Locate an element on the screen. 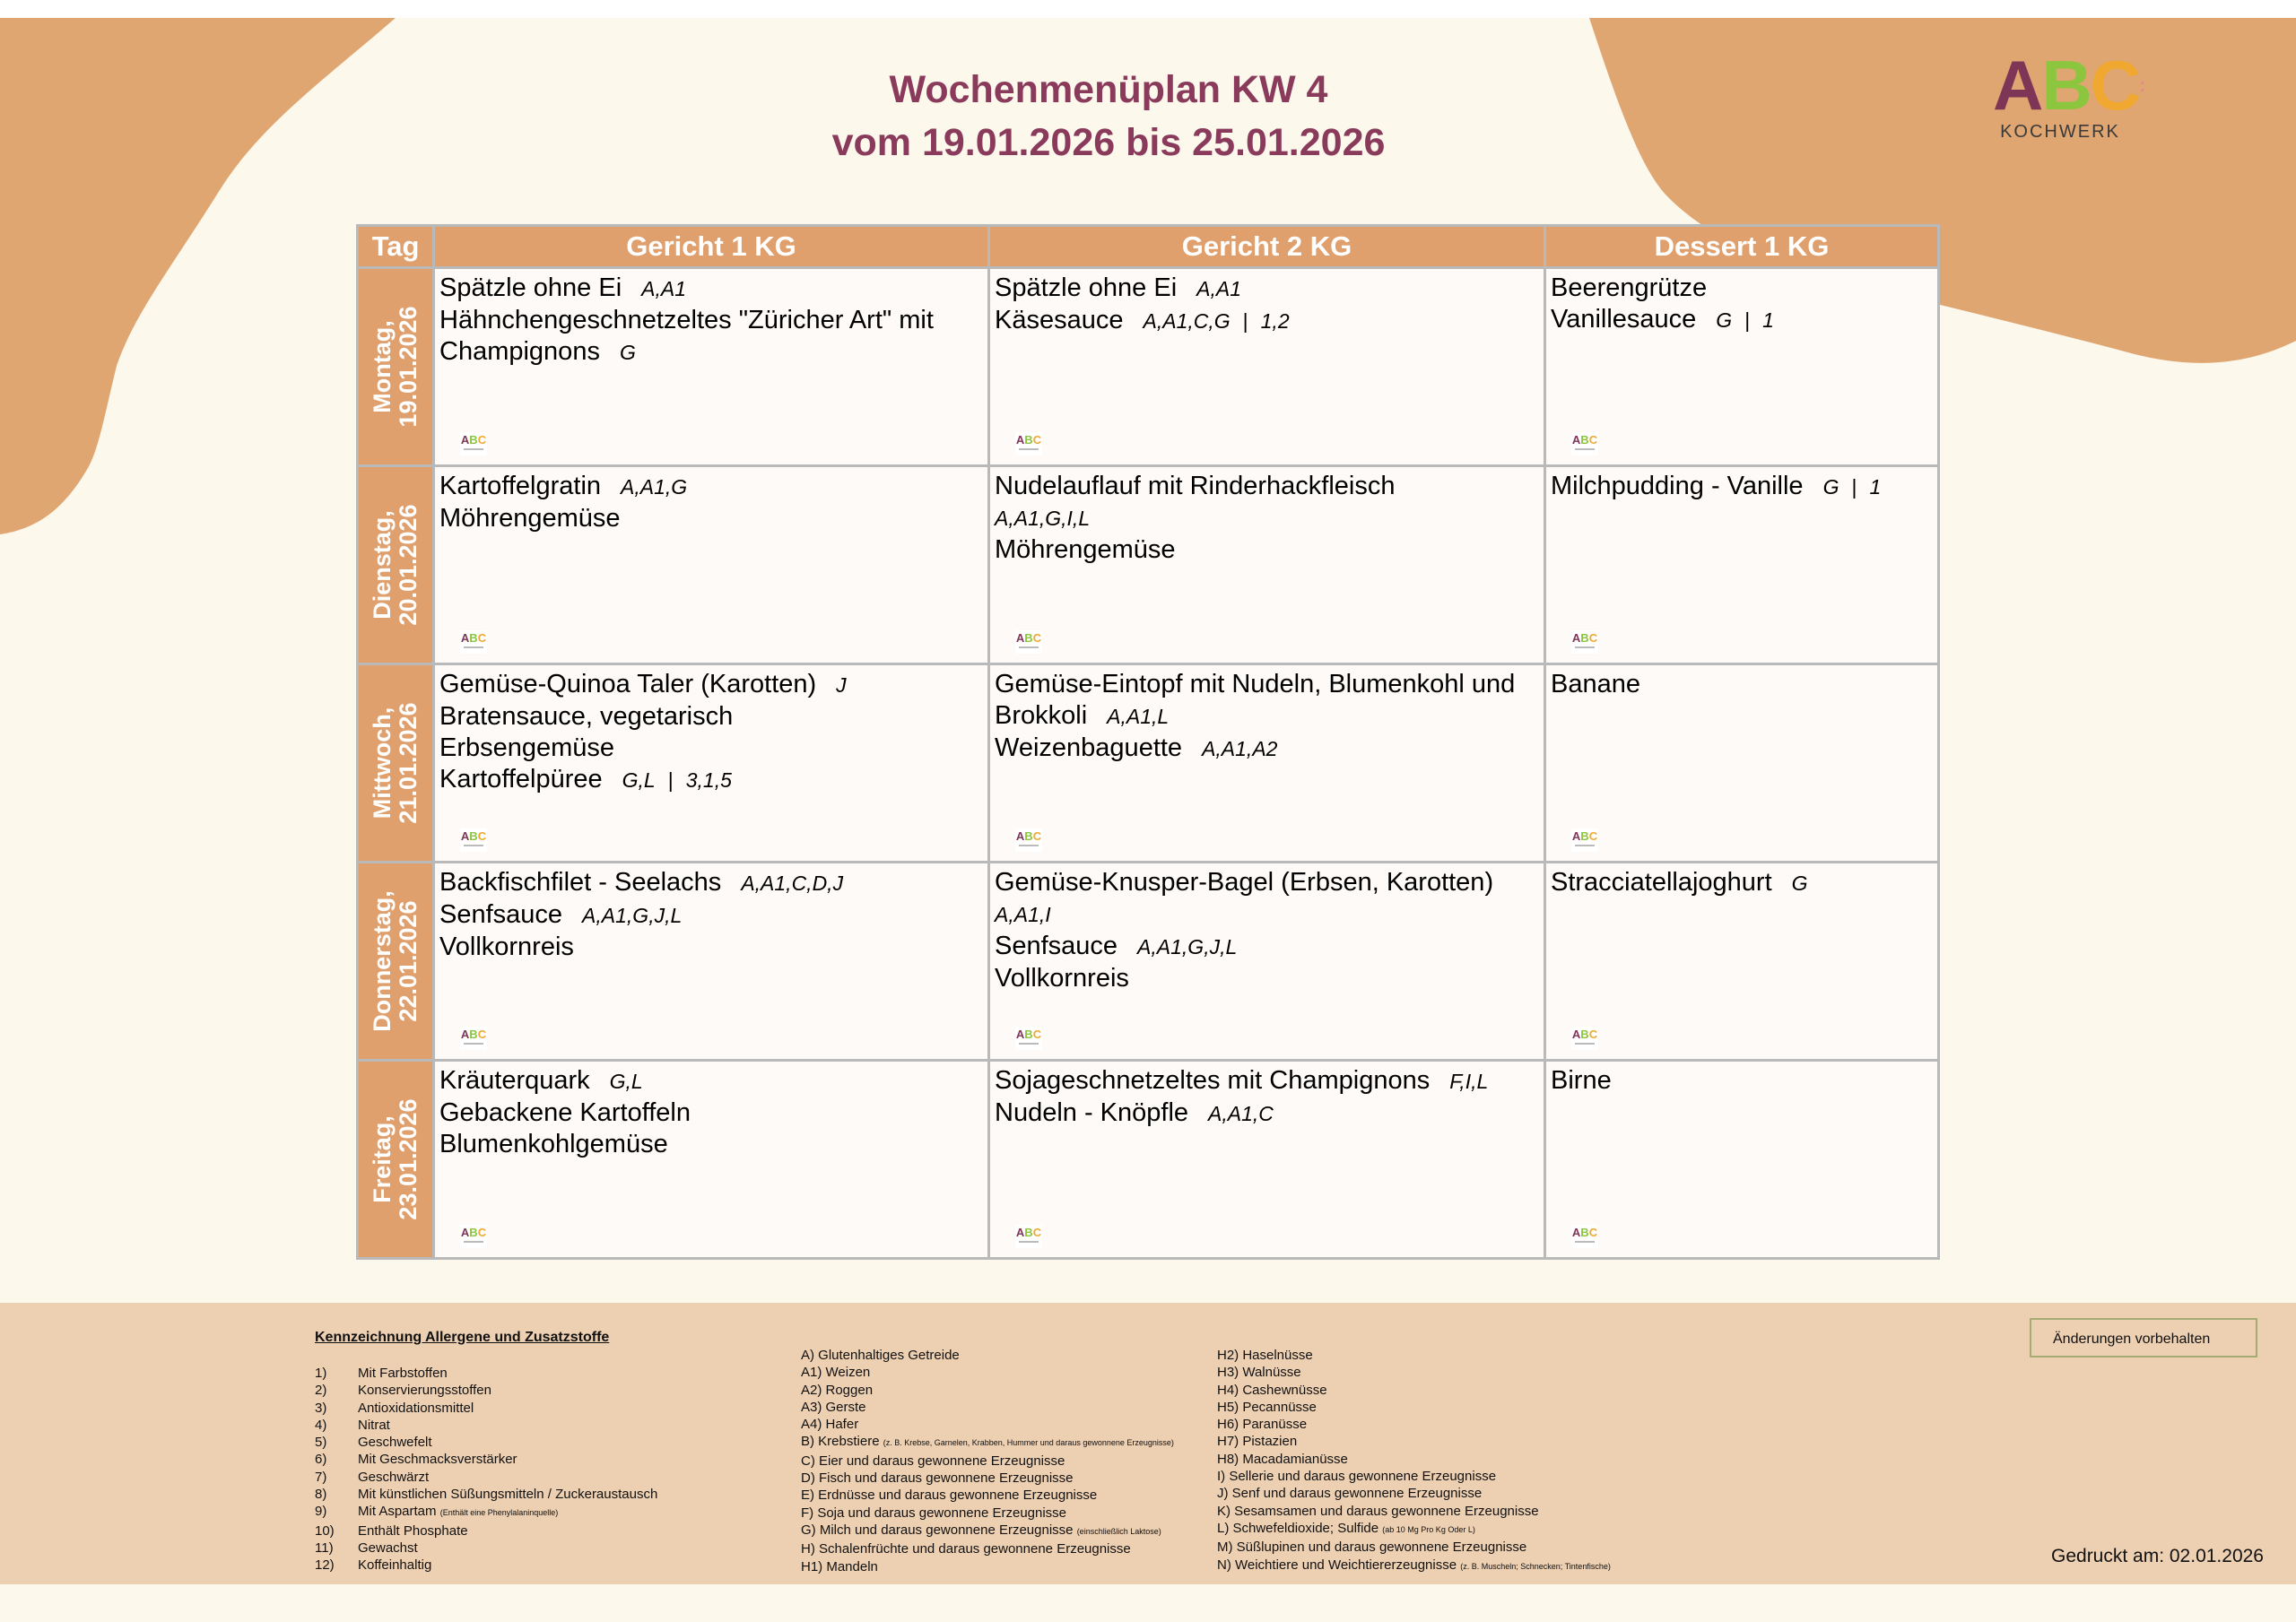 The width and height of the screenshot is (2296, 1622). dish-name: Milchpudding - Vanille is located at coordinates (1677, 486).